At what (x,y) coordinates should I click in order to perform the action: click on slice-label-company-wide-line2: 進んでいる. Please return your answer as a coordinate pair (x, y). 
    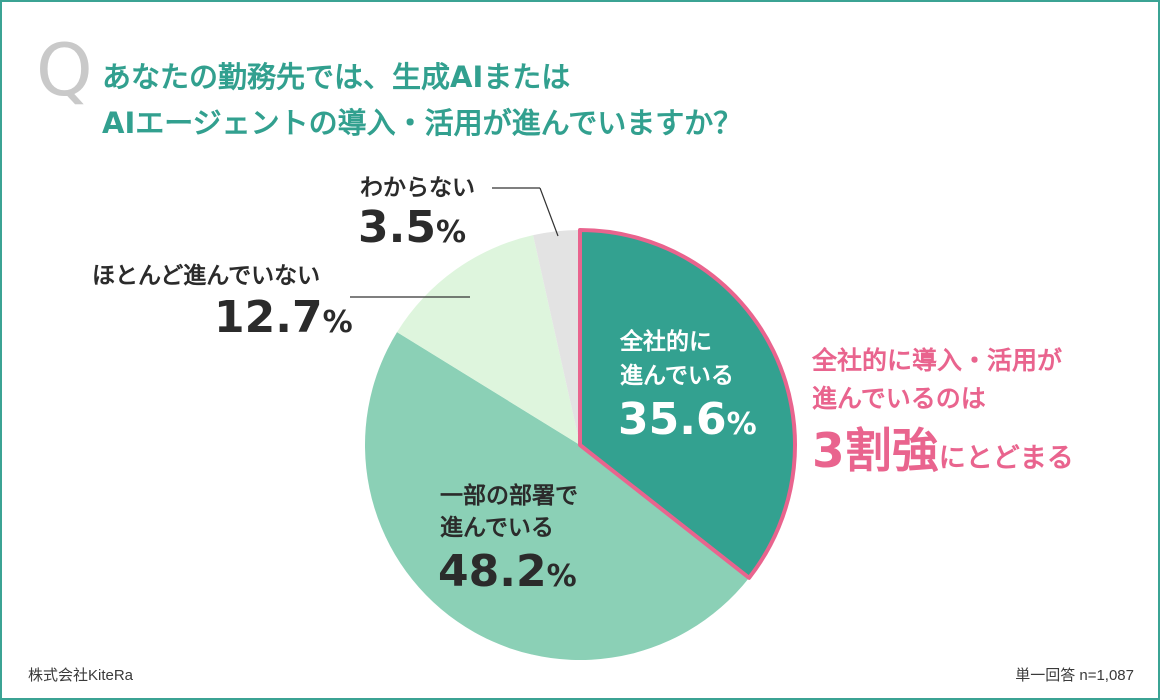
    Looking at the image, I should click on (677, 376).